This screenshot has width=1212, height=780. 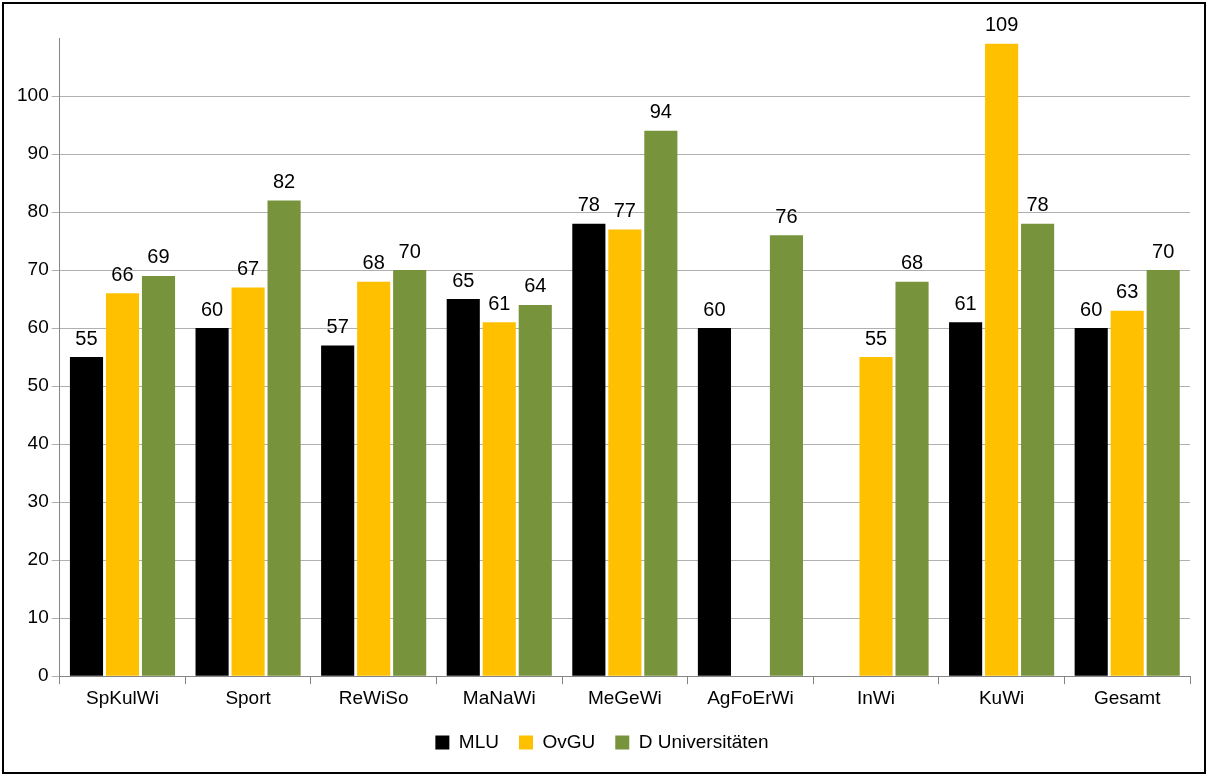 What do you see at coordinates (478, 741) in the screenshot?
I see `legend-label: MLU` at bounding box center [478, 741].